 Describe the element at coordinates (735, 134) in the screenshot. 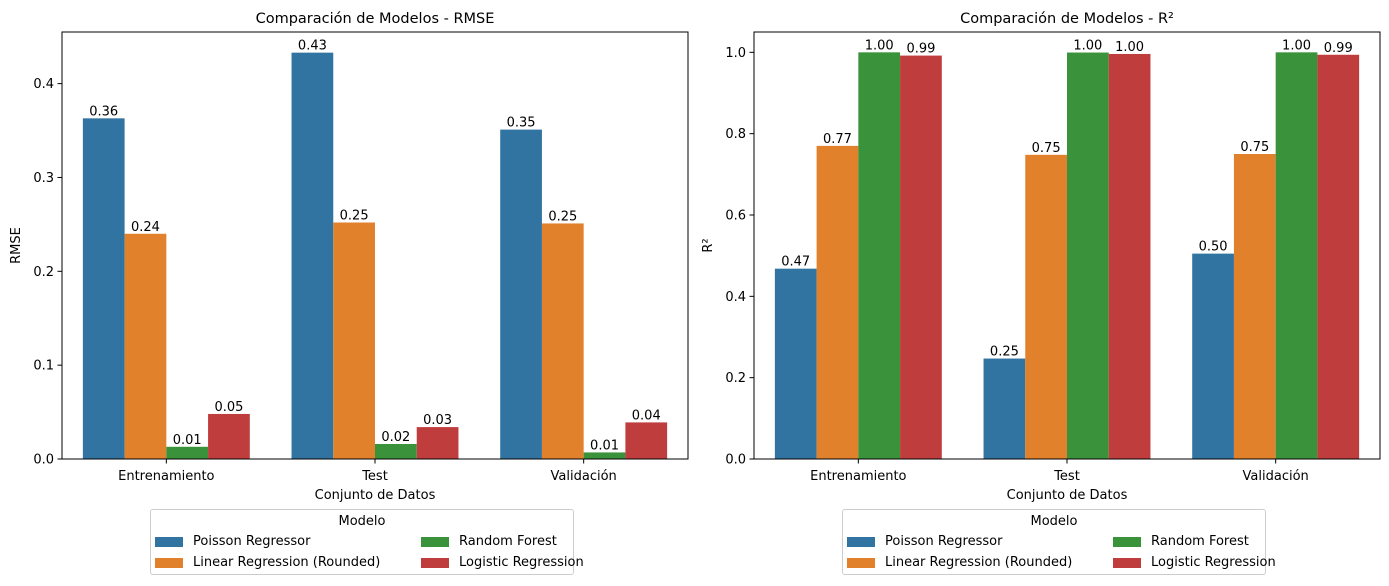

I see `y-tick-label: 0.8` at that location.